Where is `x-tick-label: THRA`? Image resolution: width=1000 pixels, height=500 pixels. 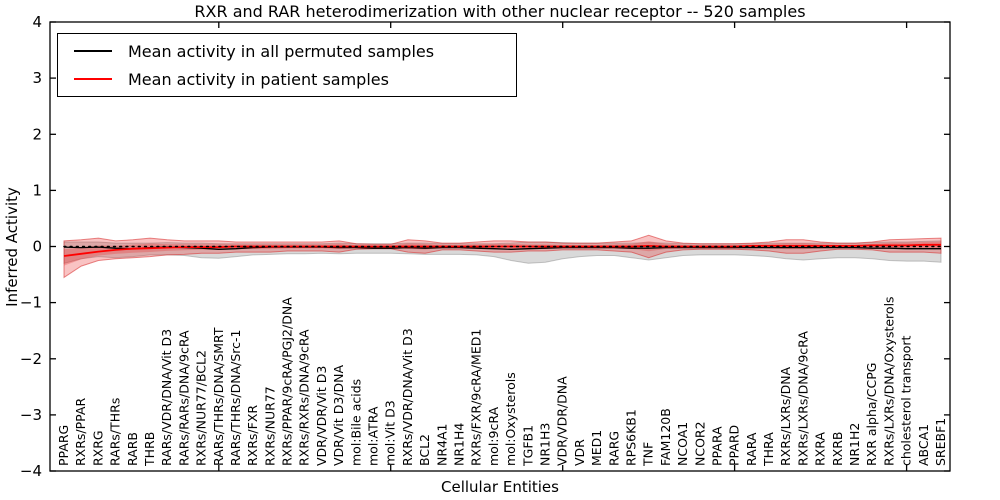
x-tick-label: THRA is located at coordinates (768, 449).